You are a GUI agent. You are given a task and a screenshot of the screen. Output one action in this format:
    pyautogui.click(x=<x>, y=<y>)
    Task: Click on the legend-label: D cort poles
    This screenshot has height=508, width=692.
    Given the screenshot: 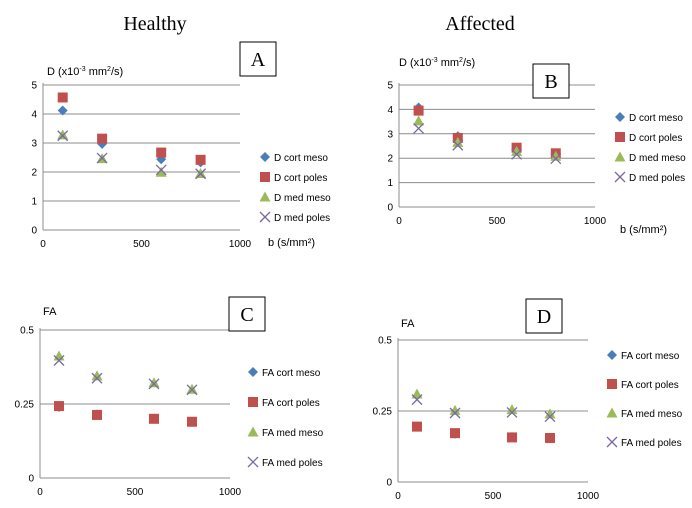 What is the action you would take?
    pyautogui.click(x=300, y=178)
    